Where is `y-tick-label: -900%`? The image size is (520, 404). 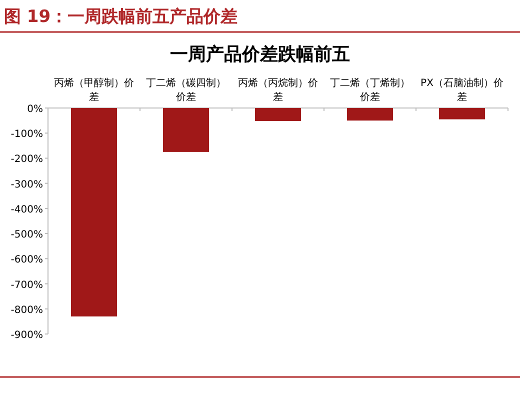
y-tick-label: -900% is located at coordinates (26, 335).